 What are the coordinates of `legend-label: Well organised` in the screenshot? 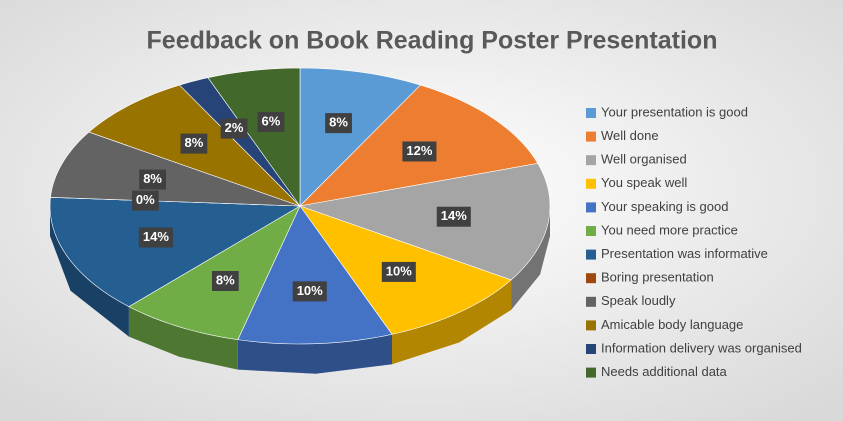 It's located at (644, 159).